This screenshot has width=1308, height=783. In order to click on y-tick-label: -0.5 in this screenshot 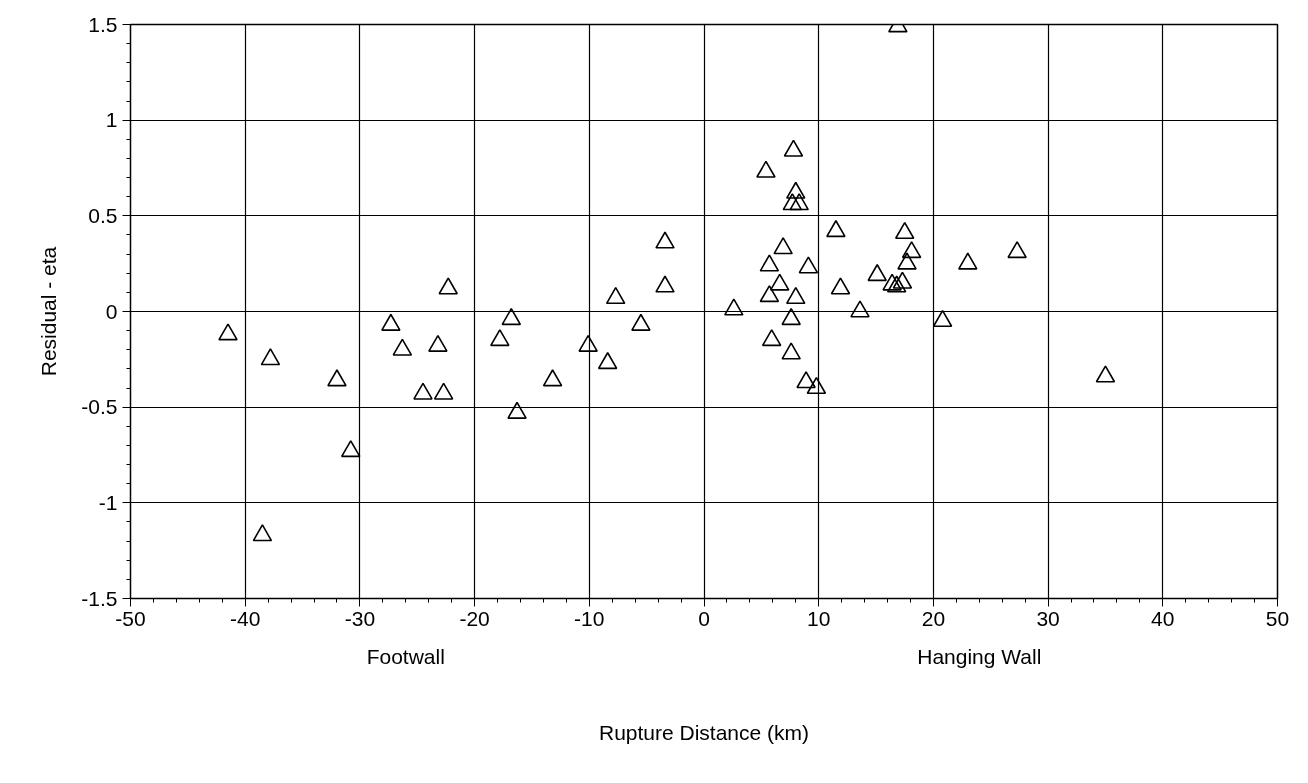, I will do `click(99, 407)`.